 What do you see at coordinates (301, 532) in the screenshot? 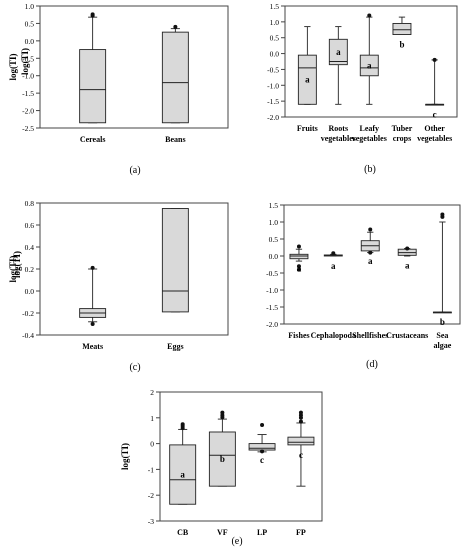
I see `x-category-label: FP` at bounding box center [301, 532].